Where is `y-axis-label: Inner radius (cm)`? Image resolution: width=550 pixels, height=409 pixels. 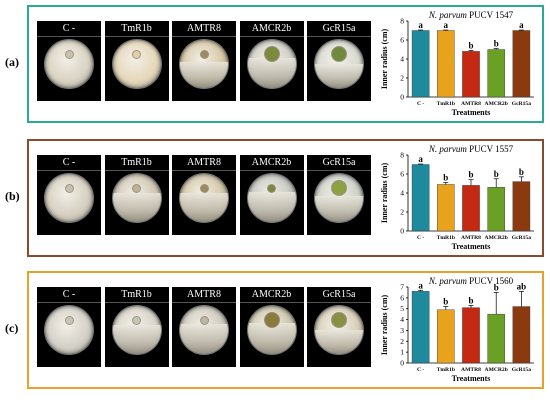 y-axis-label: Inner radius (cm) is located at coordinates (384, 59).